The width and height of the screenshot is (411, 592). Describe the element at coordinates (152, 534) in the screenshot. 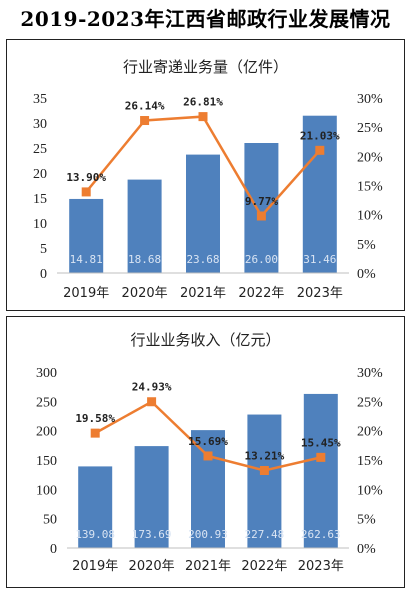

I see `bar-value-label: 173.69` at that location.